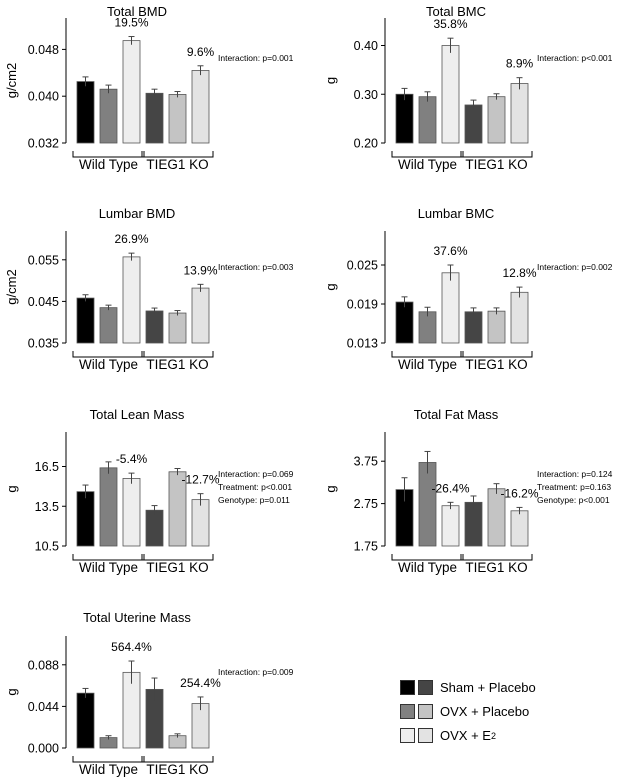 The height and width of the screenshot is (780, 623). What do you see at coordinates (519, 273) in the screenshot?
I see `percent-annotation: 12.8%` at bounding box center [519, 273].